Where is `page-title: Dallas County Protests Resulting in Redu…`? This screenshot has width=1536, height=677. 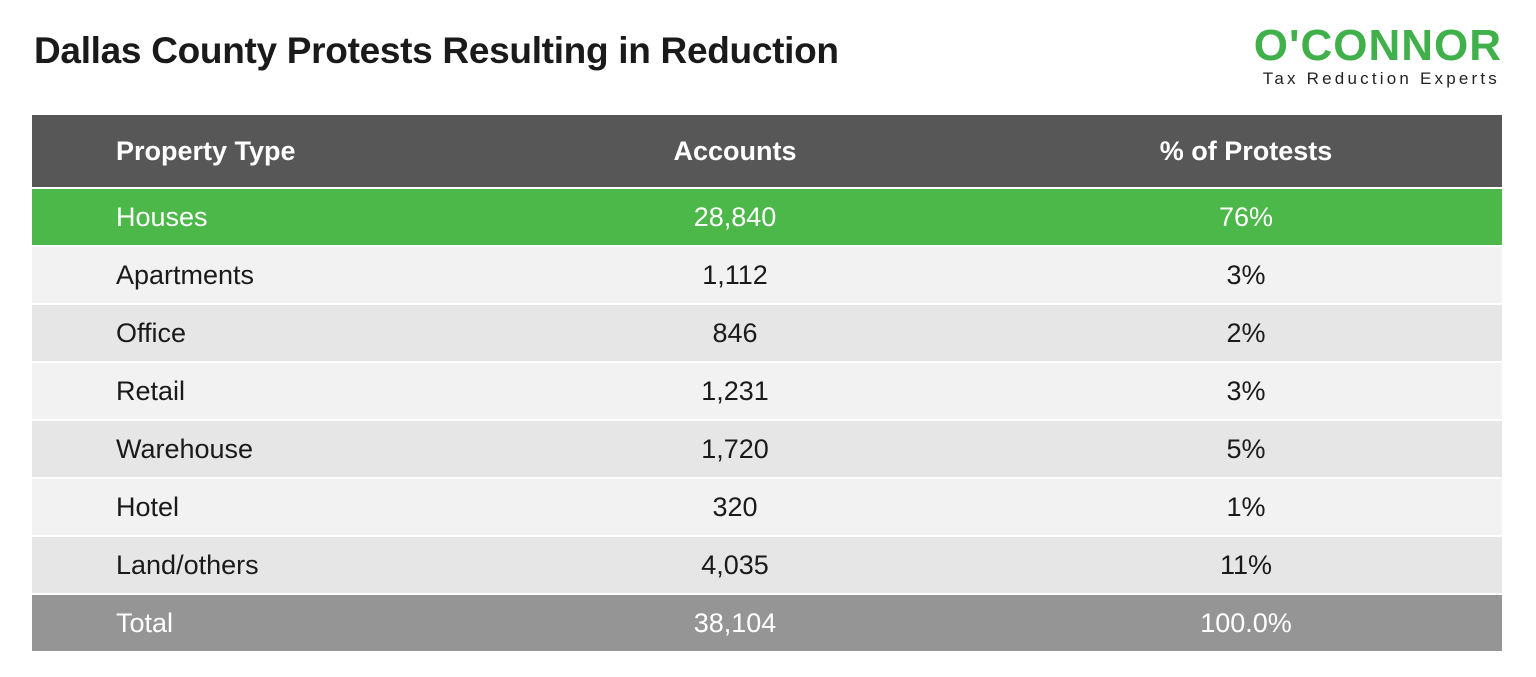
page-title: Dallas County Protests Resulting in Redu… is located at coordinates (436, 50).